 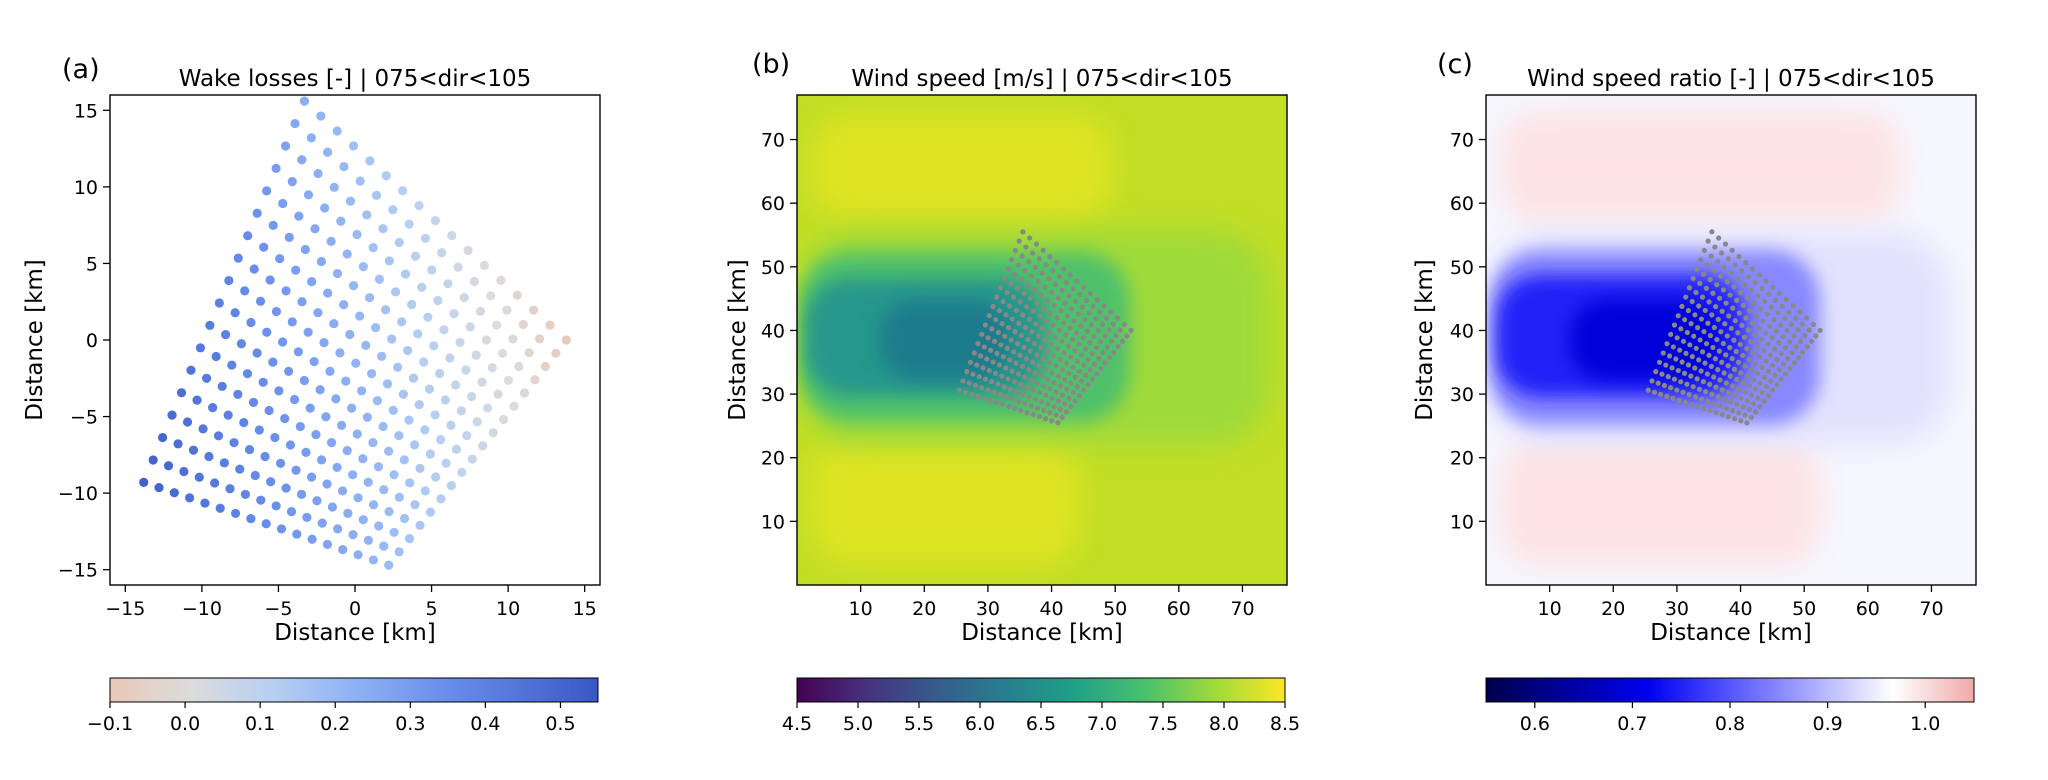 I want to click on panel-a-colorbar-tick-label: 0.3, so click(x=410, y=724).